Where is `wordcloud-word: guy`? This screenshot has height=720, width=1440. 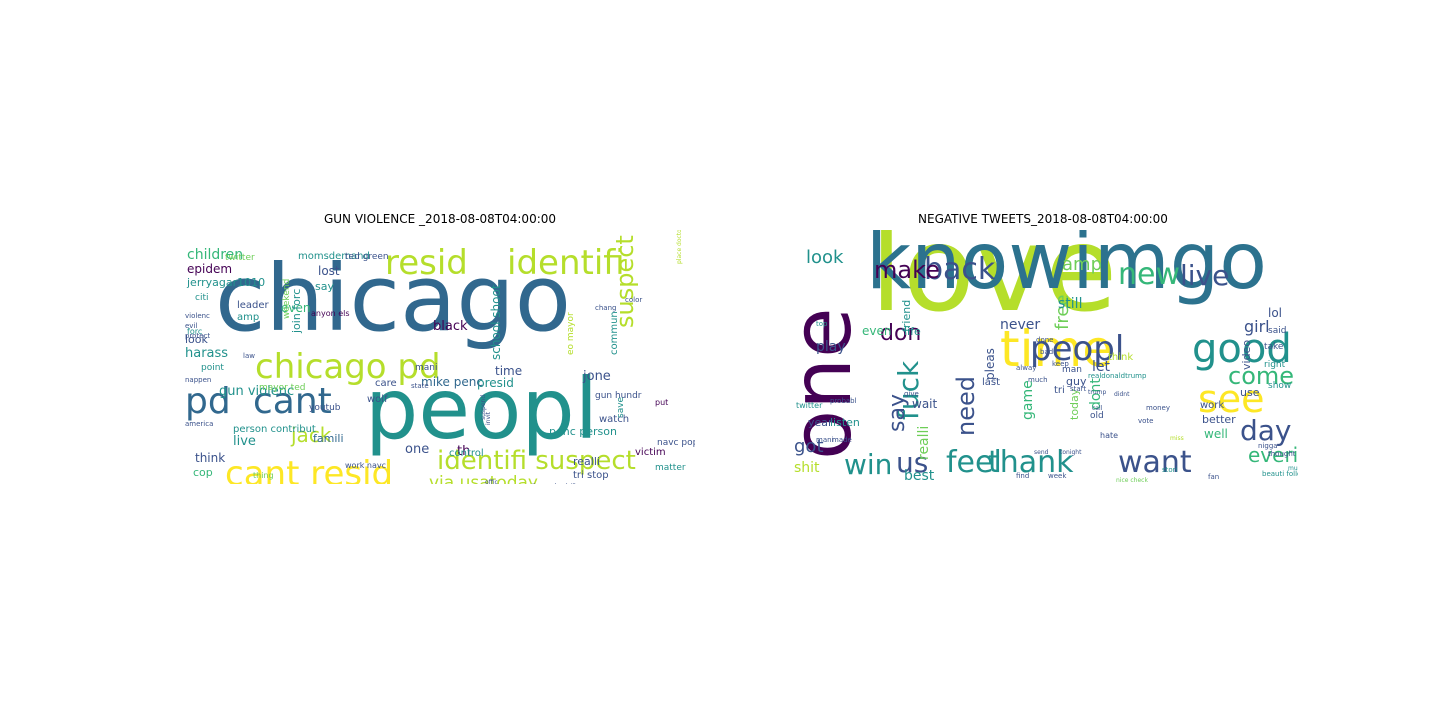 wordcloud-word: guy is located at coordinates (1076, 381).